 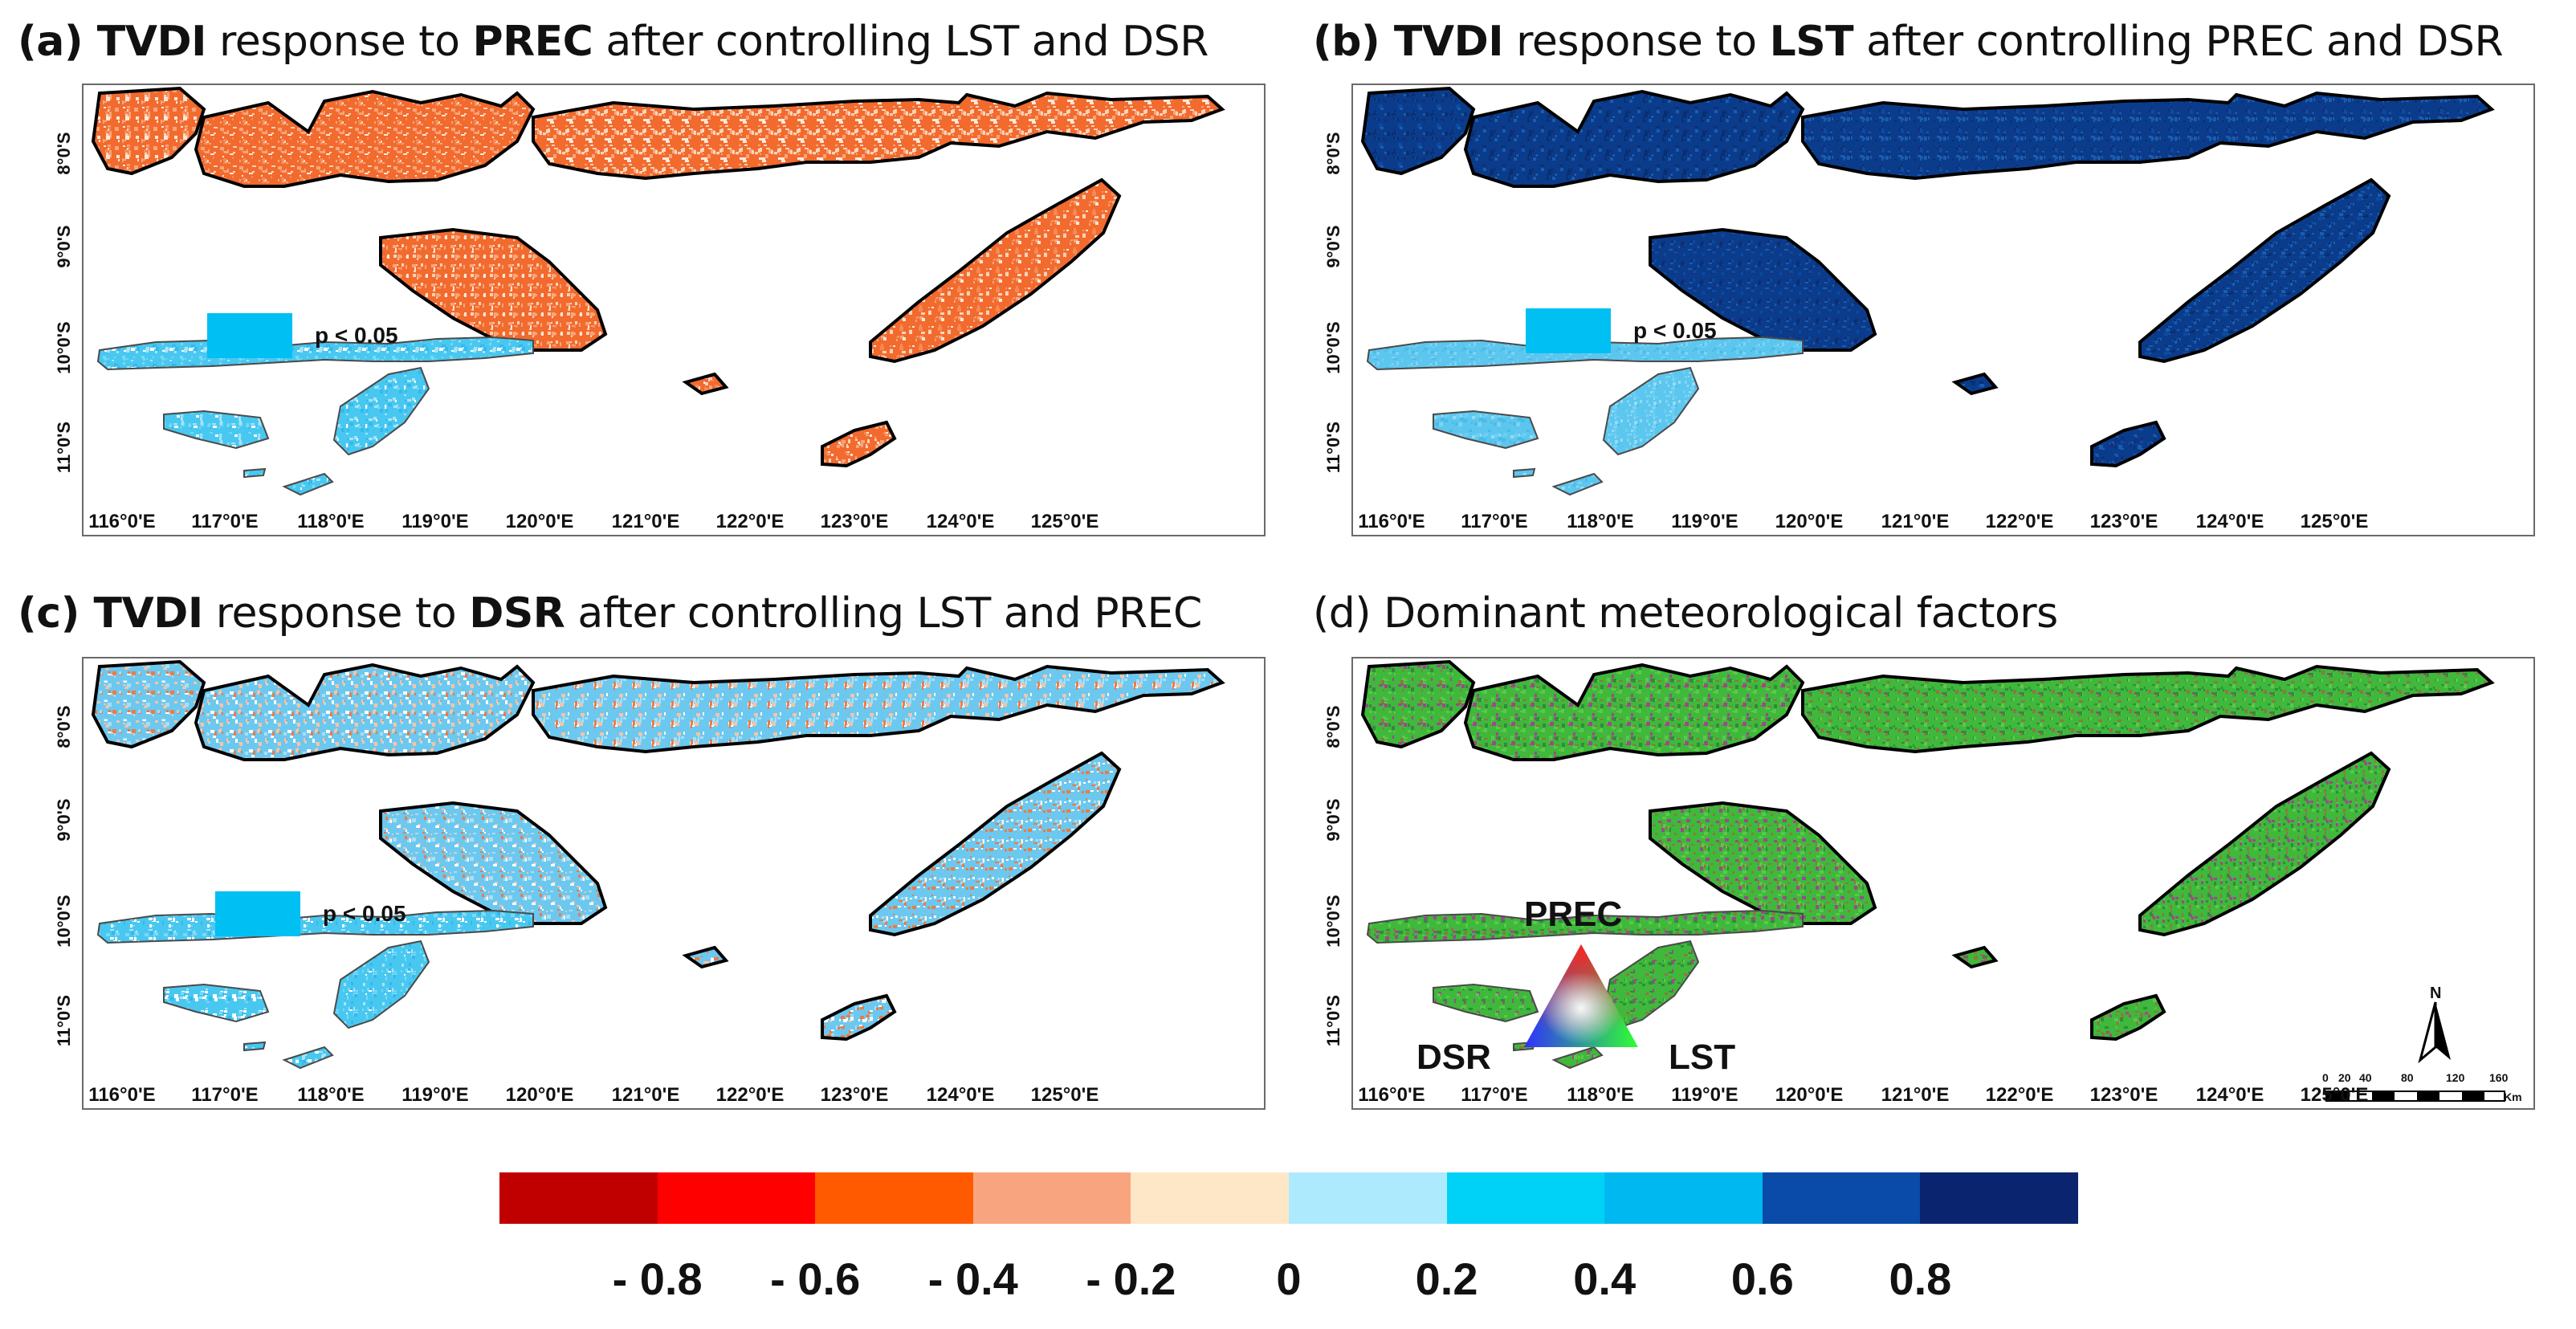 I want to click on title-part: (a), so click(x=57, y=42).